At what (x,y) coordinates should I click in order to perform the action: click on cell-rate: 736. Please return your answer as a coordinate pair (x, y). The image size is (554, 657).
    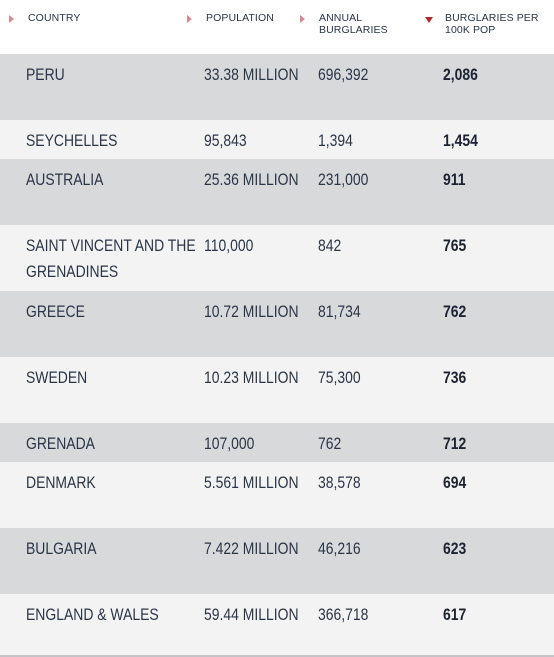
    Looking at the image, I should click on (455, 377).